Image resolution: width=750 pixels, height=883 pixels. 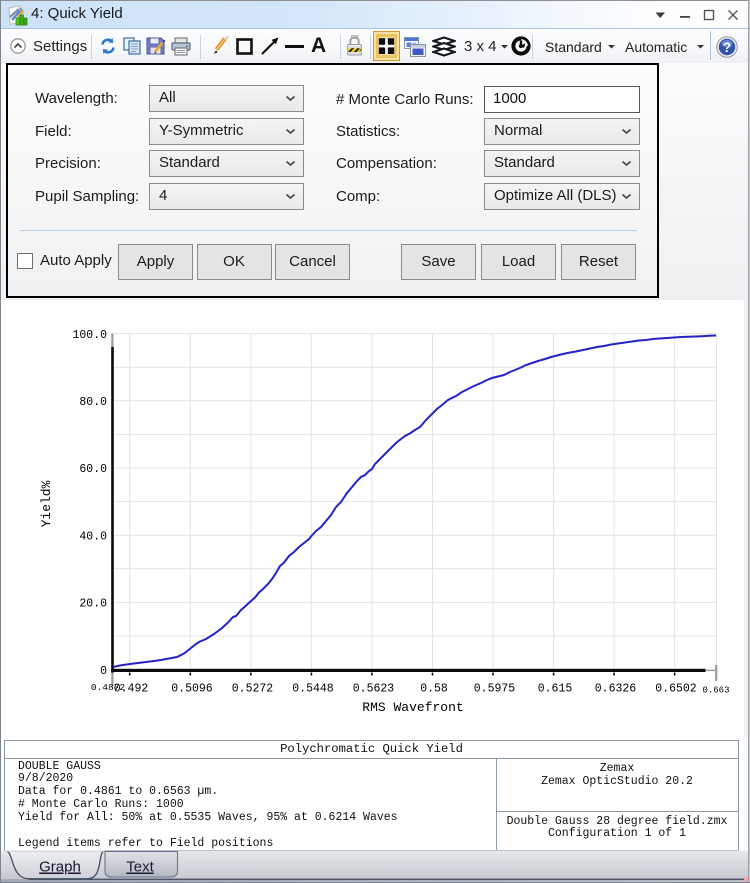 I want to click on svg-text: Graph, so click(x=60, y=867).